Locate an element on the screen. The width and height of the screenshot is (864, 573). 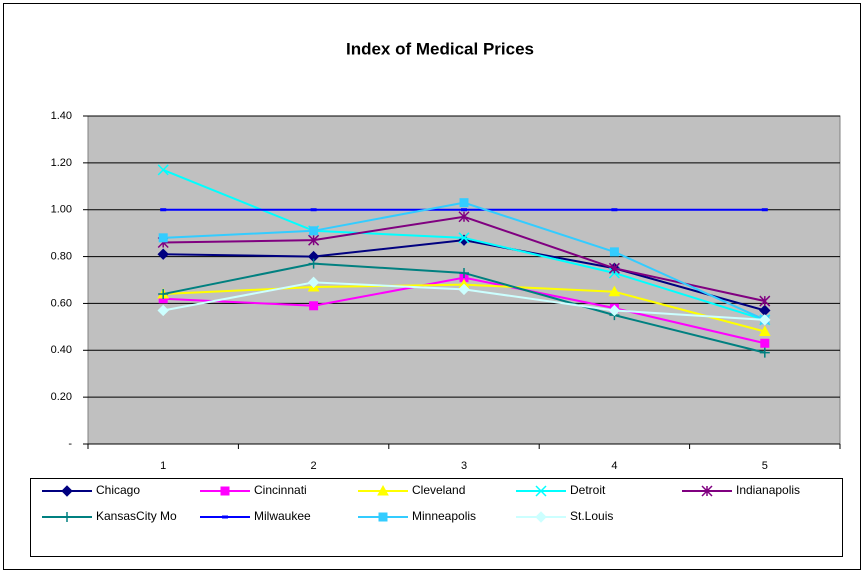
y-tick-label: 0.40 is located at coordinates (61, 350).